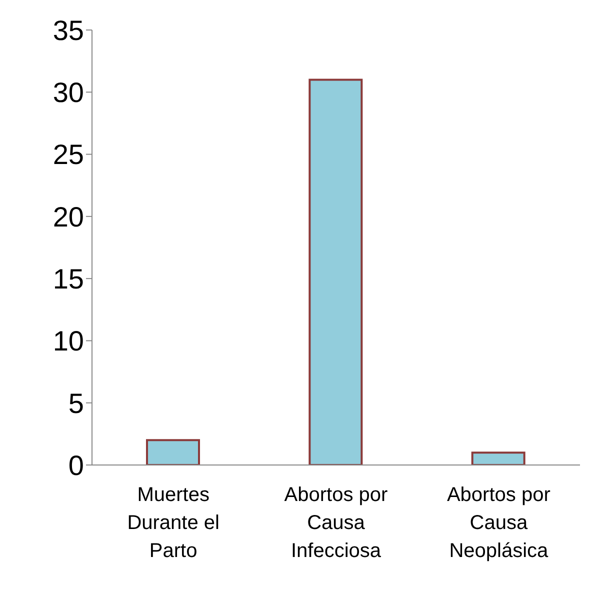  Describe the element at coordinates (68, 92) in the screenshot. I see `y-tick-label: 30` at that location.